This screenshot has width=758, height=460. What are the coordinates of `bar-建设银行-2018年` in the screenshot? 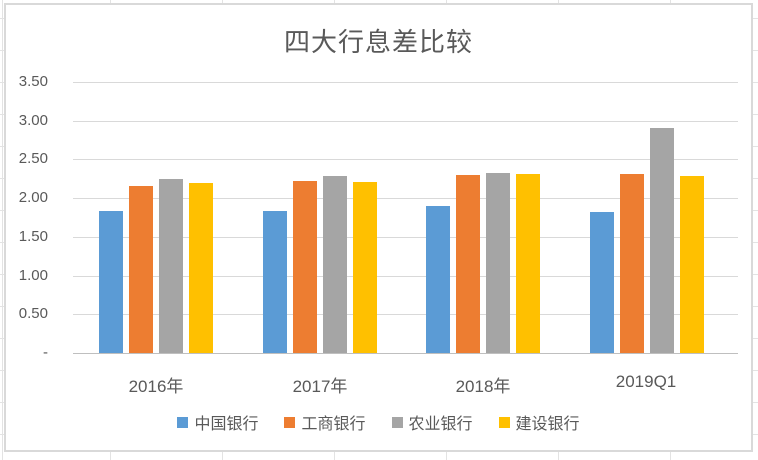 It's located at (528, 263).